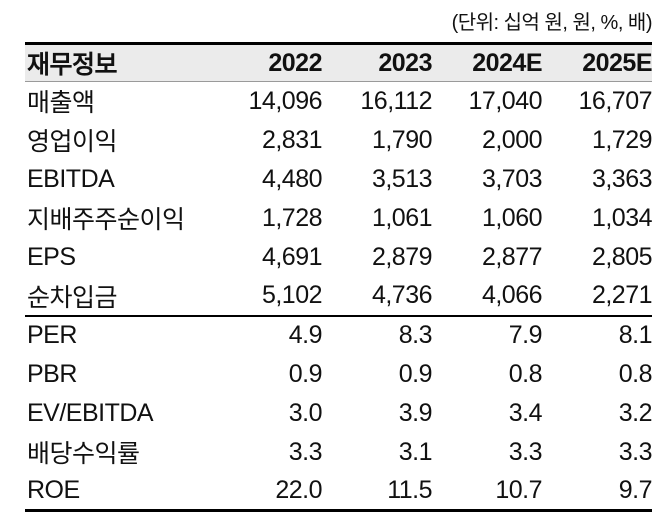 This screenshot has height=521, width=656. I want to click on table-row: 순차입금 5,102 4,736 4,066 2,271, so click(339, 296).